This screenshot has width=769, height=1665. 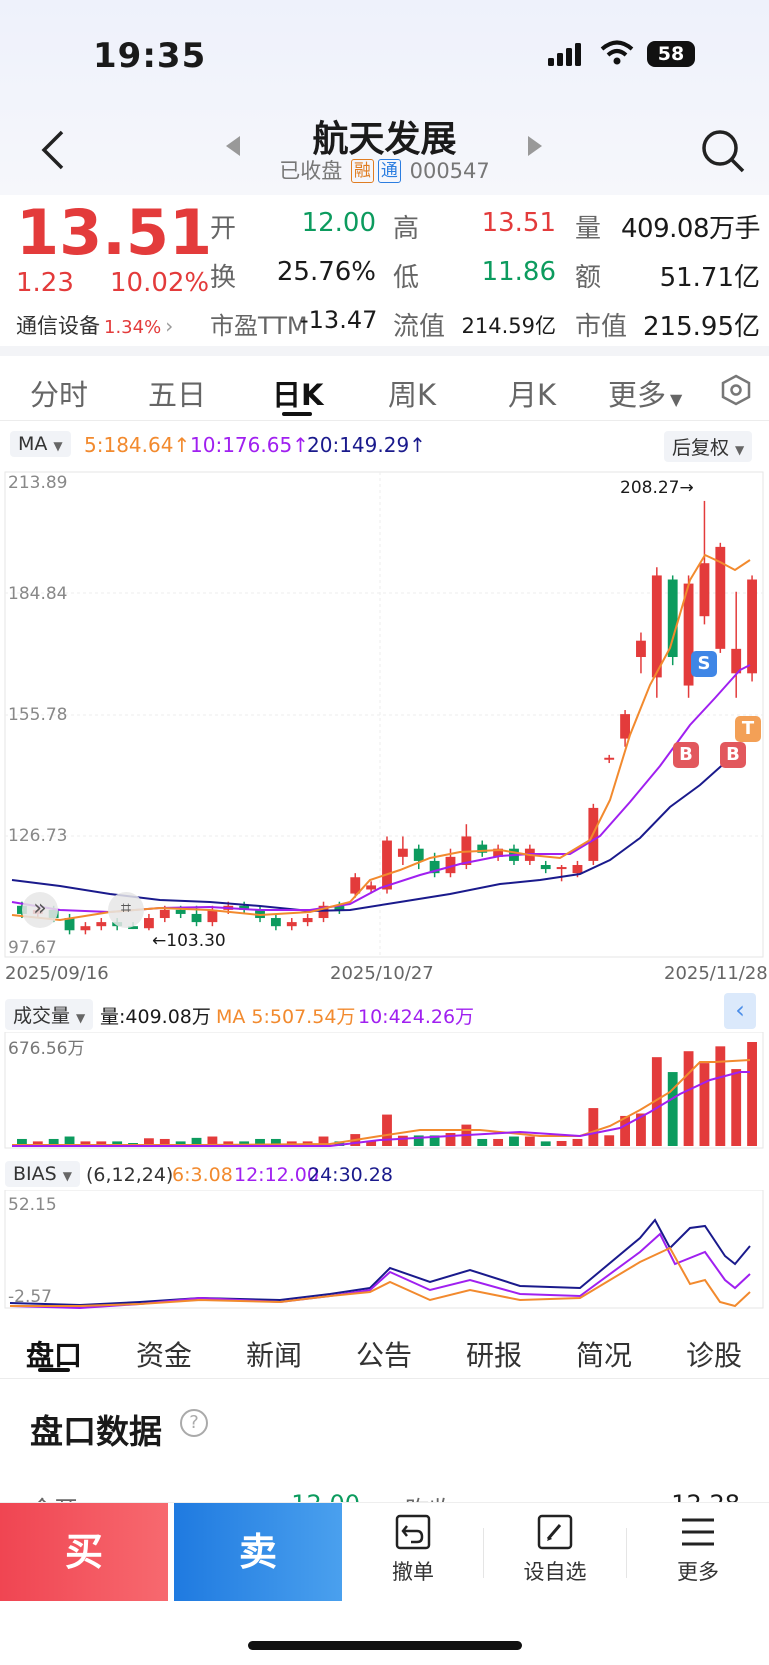 I want to click on buy-button: 买, so click(x=84, y=1552).